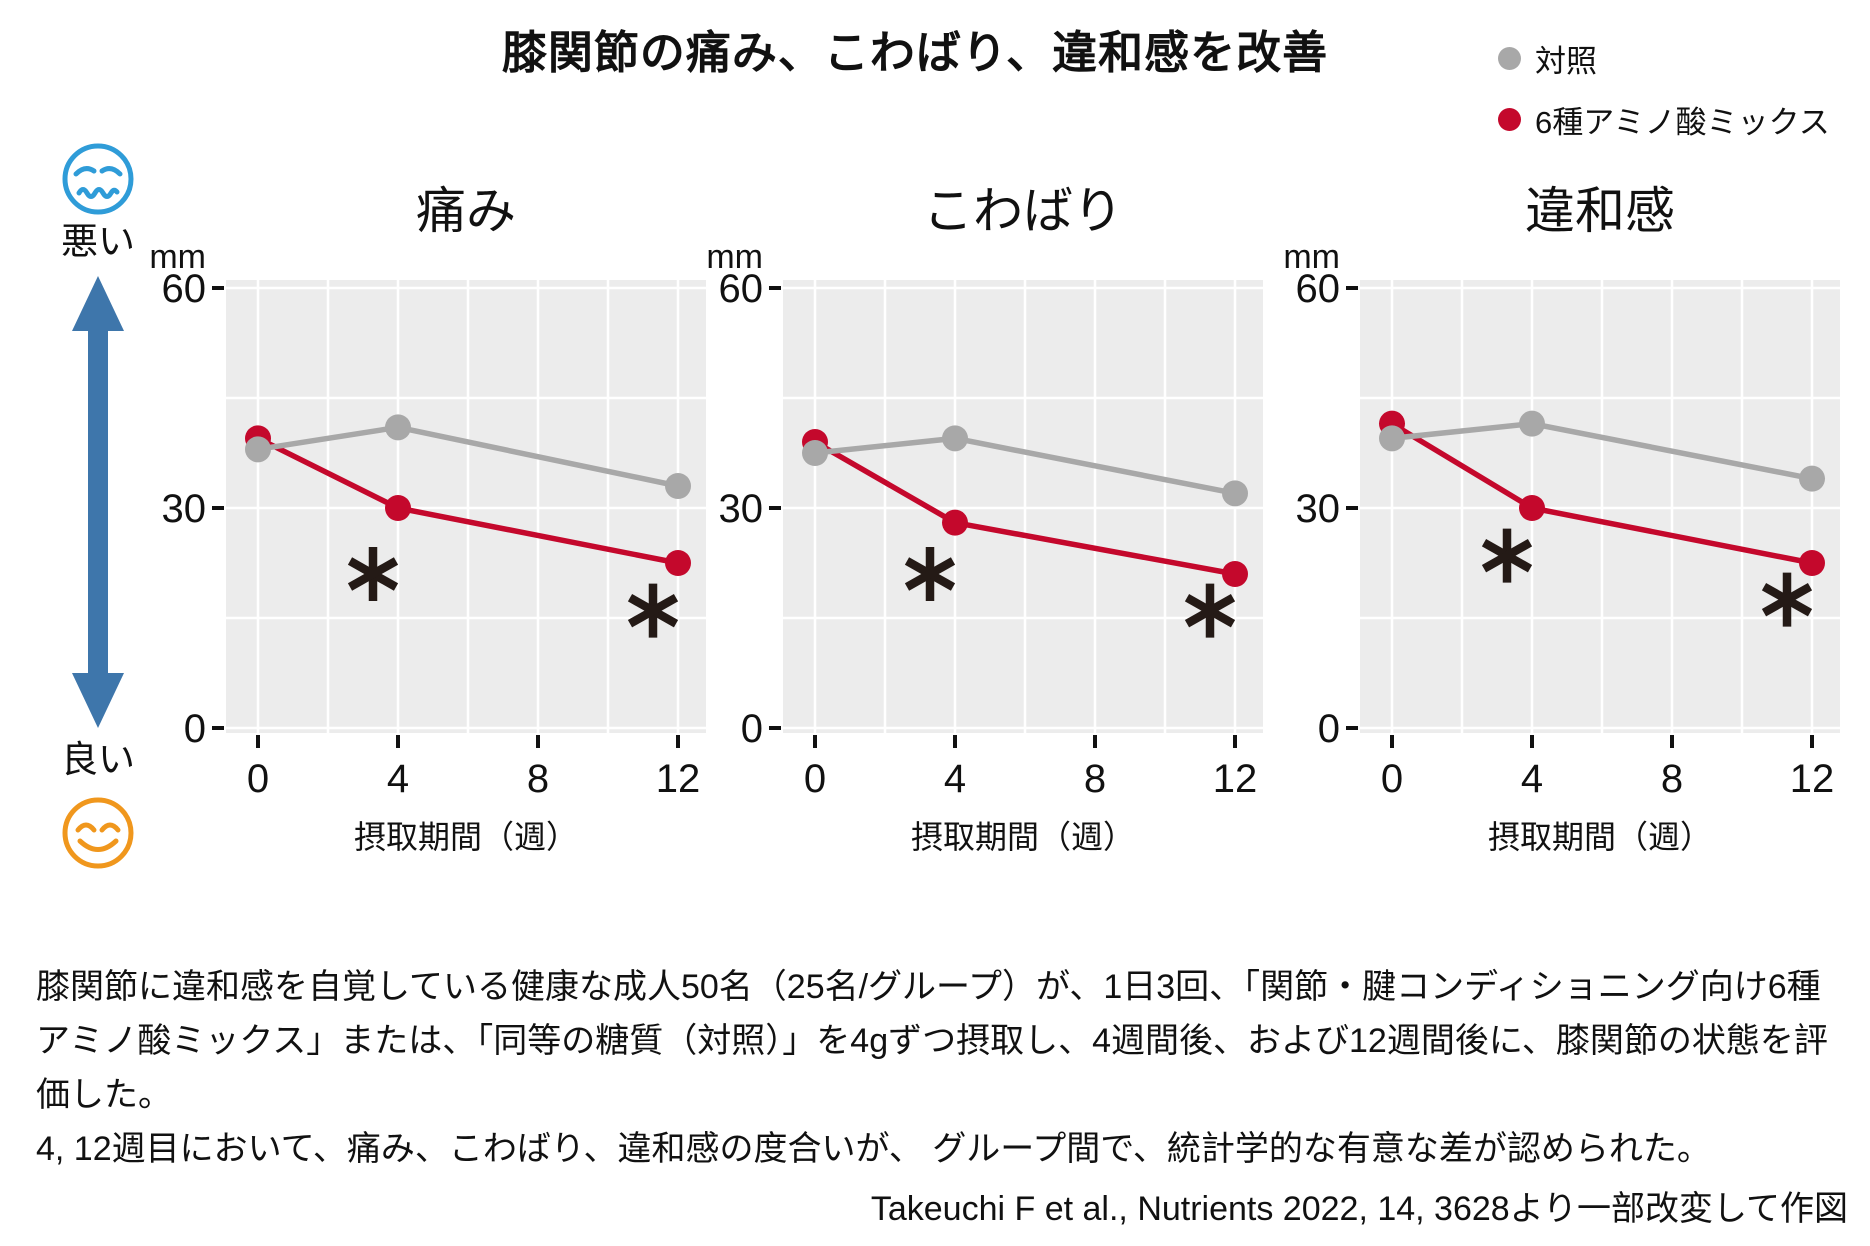 Image resolution: width=1870 pixels, height=1246 pixels. What do you see at coordinates (1509, 119) in the screenshot?
I see `legend-dot-amino-mix` at bounding box center [1509, 119].